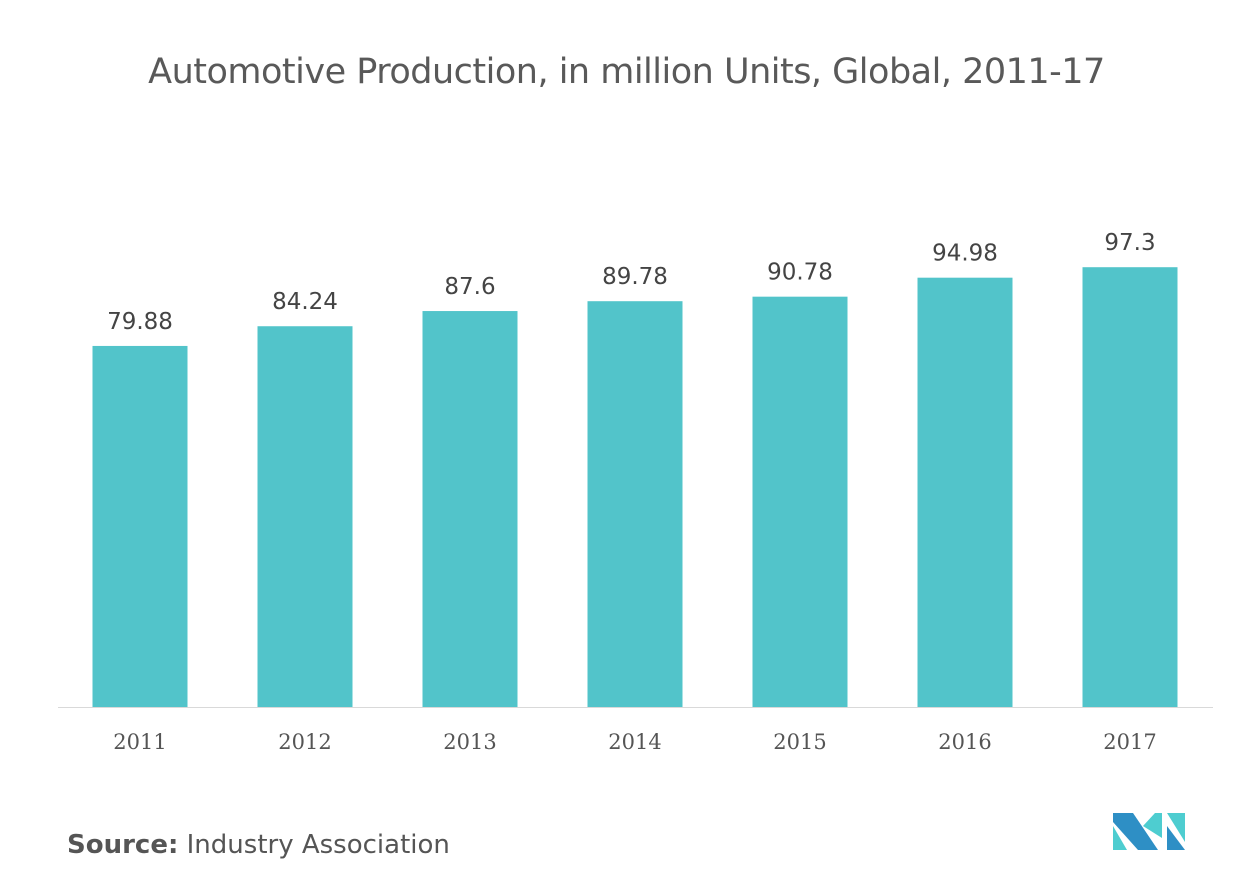 This screenshot has height=882, width=1253. Describe the element at coordinates (1129, 243) in the screenshot. I see `data-label-2017: 97.3` at that location.